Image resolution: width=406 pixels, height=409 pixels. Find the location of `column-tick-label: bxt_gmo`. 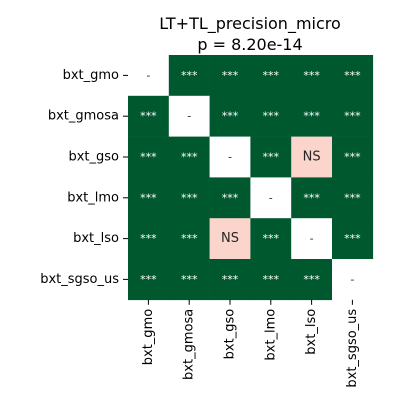

column-tick-label: bxt_gmo is located at coordinates (148, 337).